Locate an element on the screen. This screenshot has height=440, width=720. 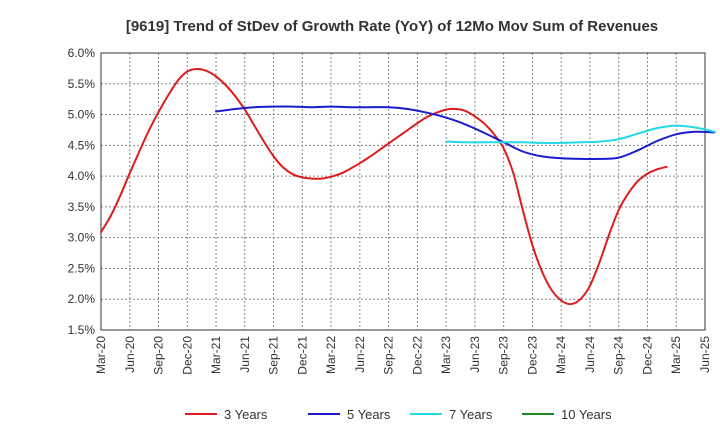
y-axis-ticks: 1.5% 2.0% 2.5% 3.0% 3.5% 4.0% 4.5% 5.0% 5.5% 6.0% is located at coordinates (82, 191).